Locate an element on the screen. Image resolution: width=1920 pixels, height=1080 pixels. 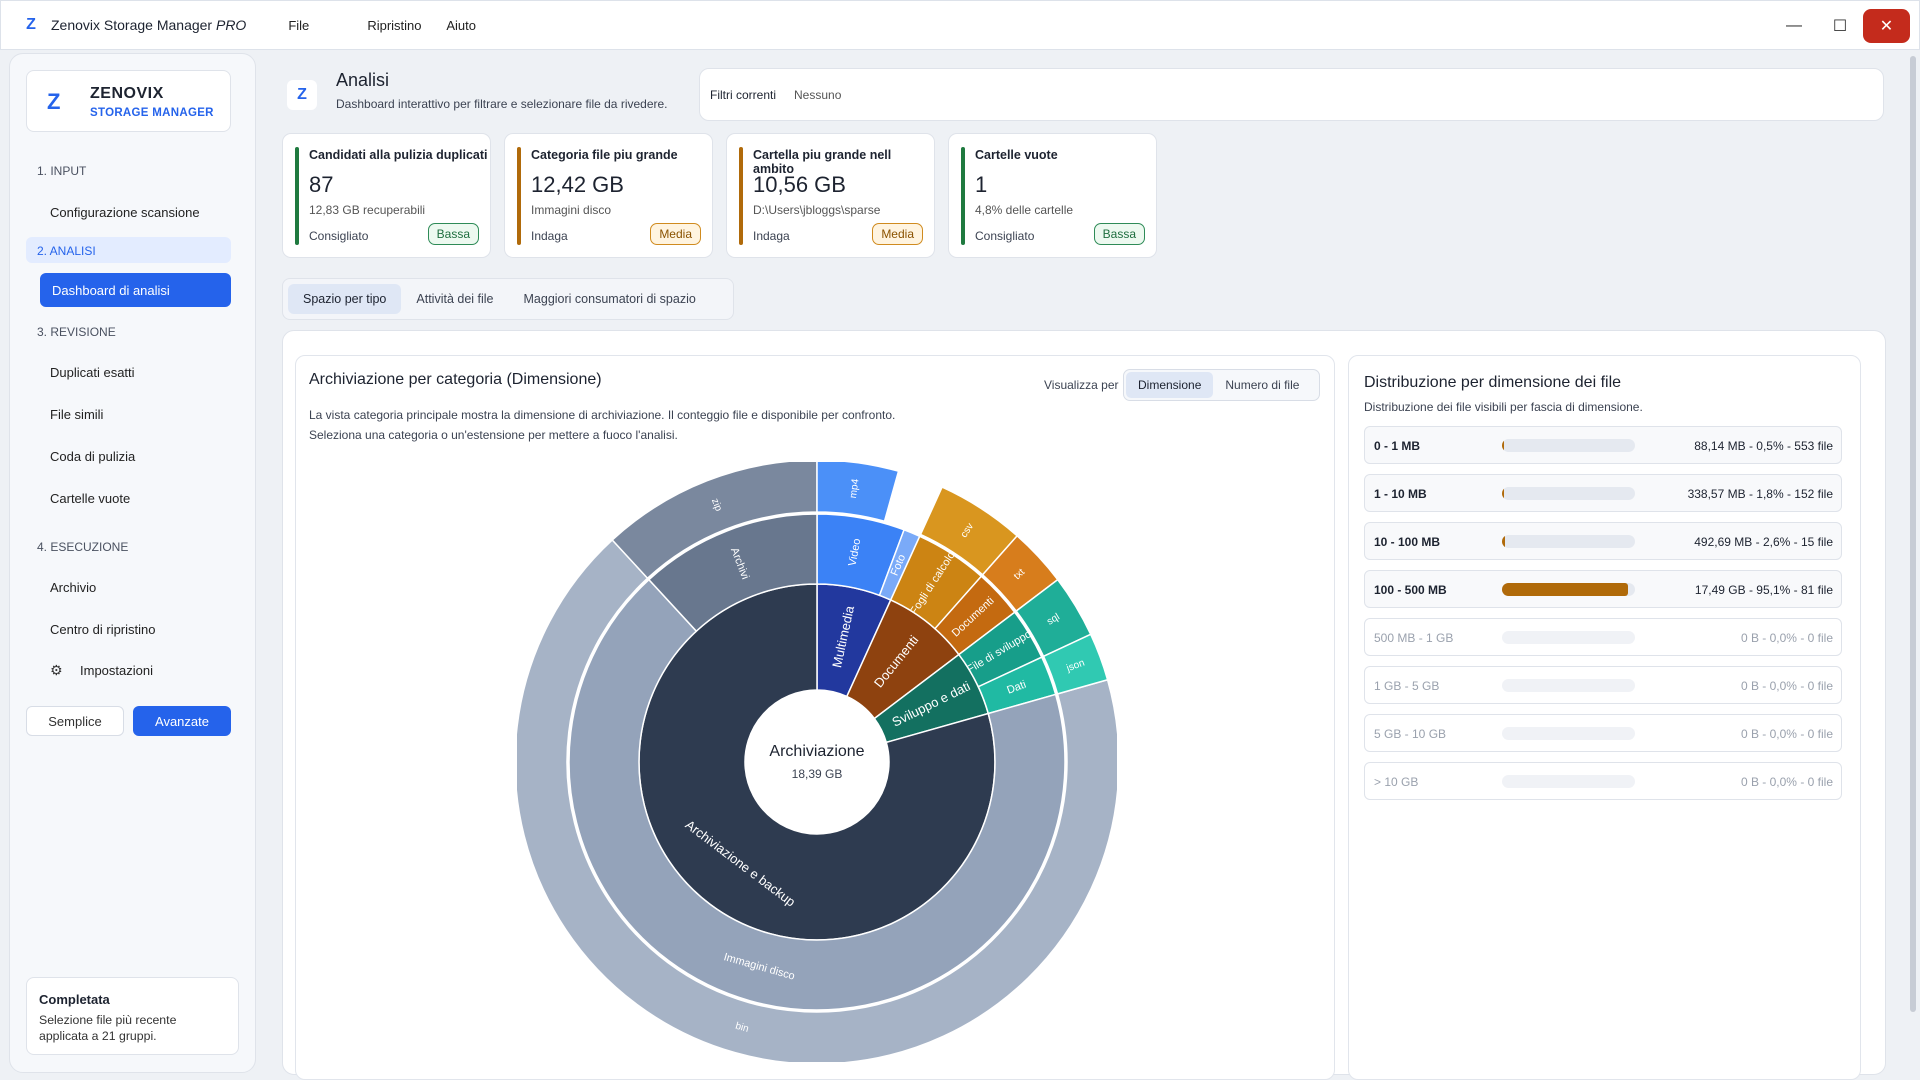
center-value: 18,39 GB is located at coordinates (817, 774).